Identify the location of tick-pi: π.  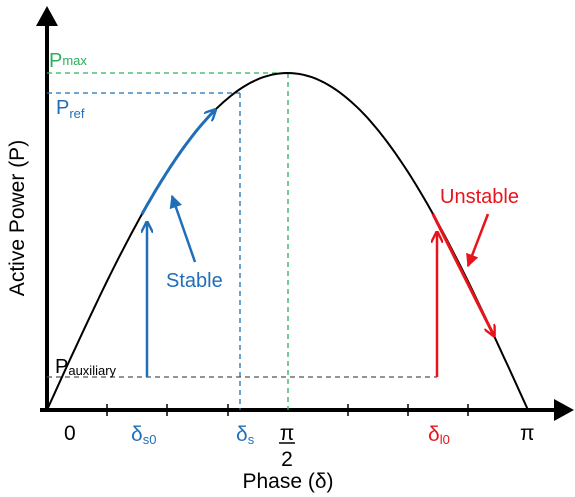
(527, 433).